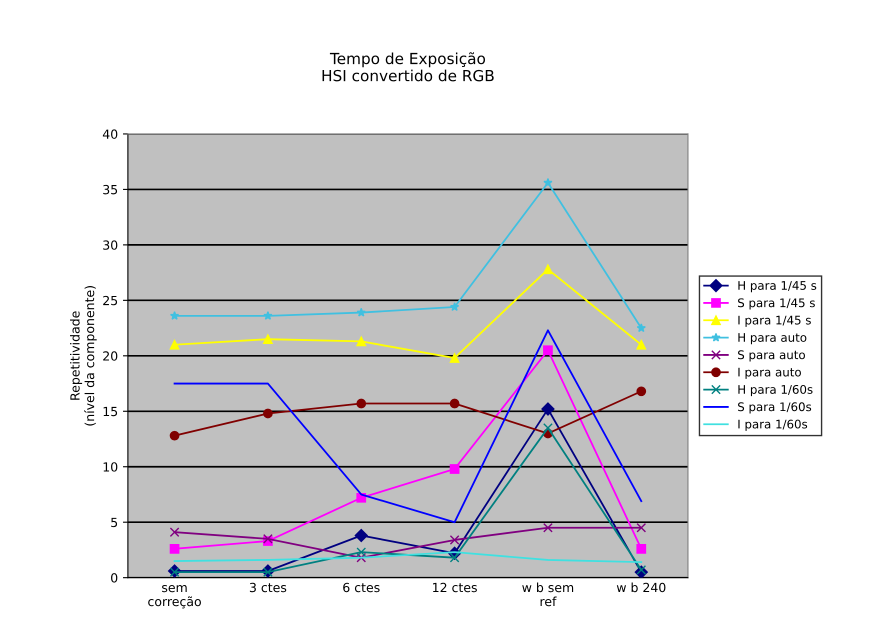  Describe the element at coordinates (111, 467) in the screenshot. I see `y-tick-label: 10` at that location.